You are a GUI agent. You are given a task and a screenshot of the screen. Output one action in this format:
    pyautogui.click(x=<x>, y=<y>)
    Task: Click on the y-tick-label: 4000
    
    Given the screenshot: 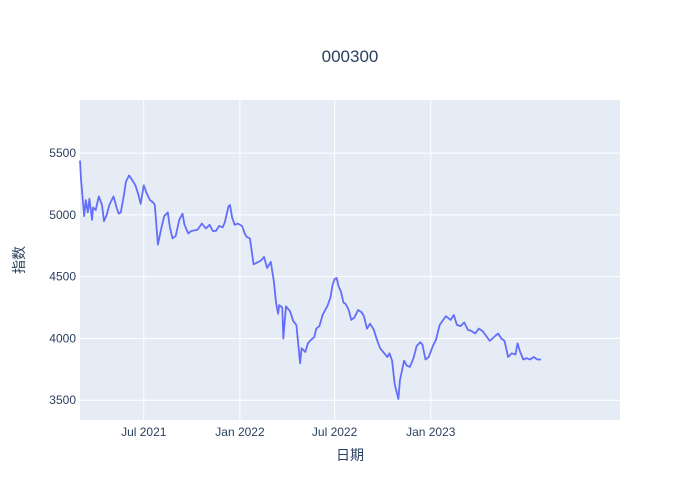 What is the action you would take?
    pyautogui.click(x=62, y=338)
    